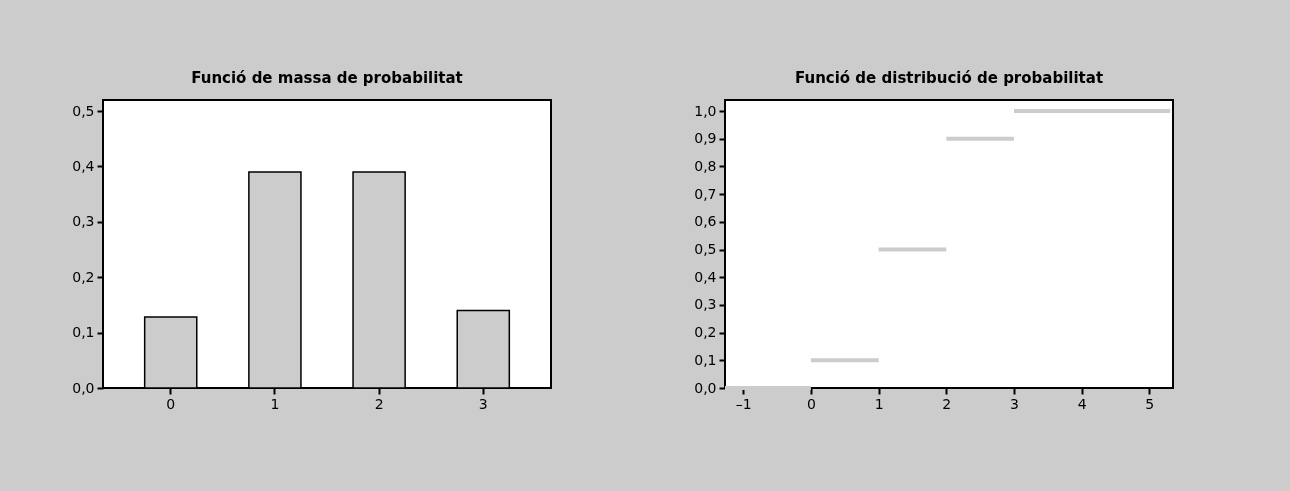 The image size is (1290, 491). Describe the element at coordinates (705, 165) in the screenshot. I see `y-tick-label: 0,8` at that location.